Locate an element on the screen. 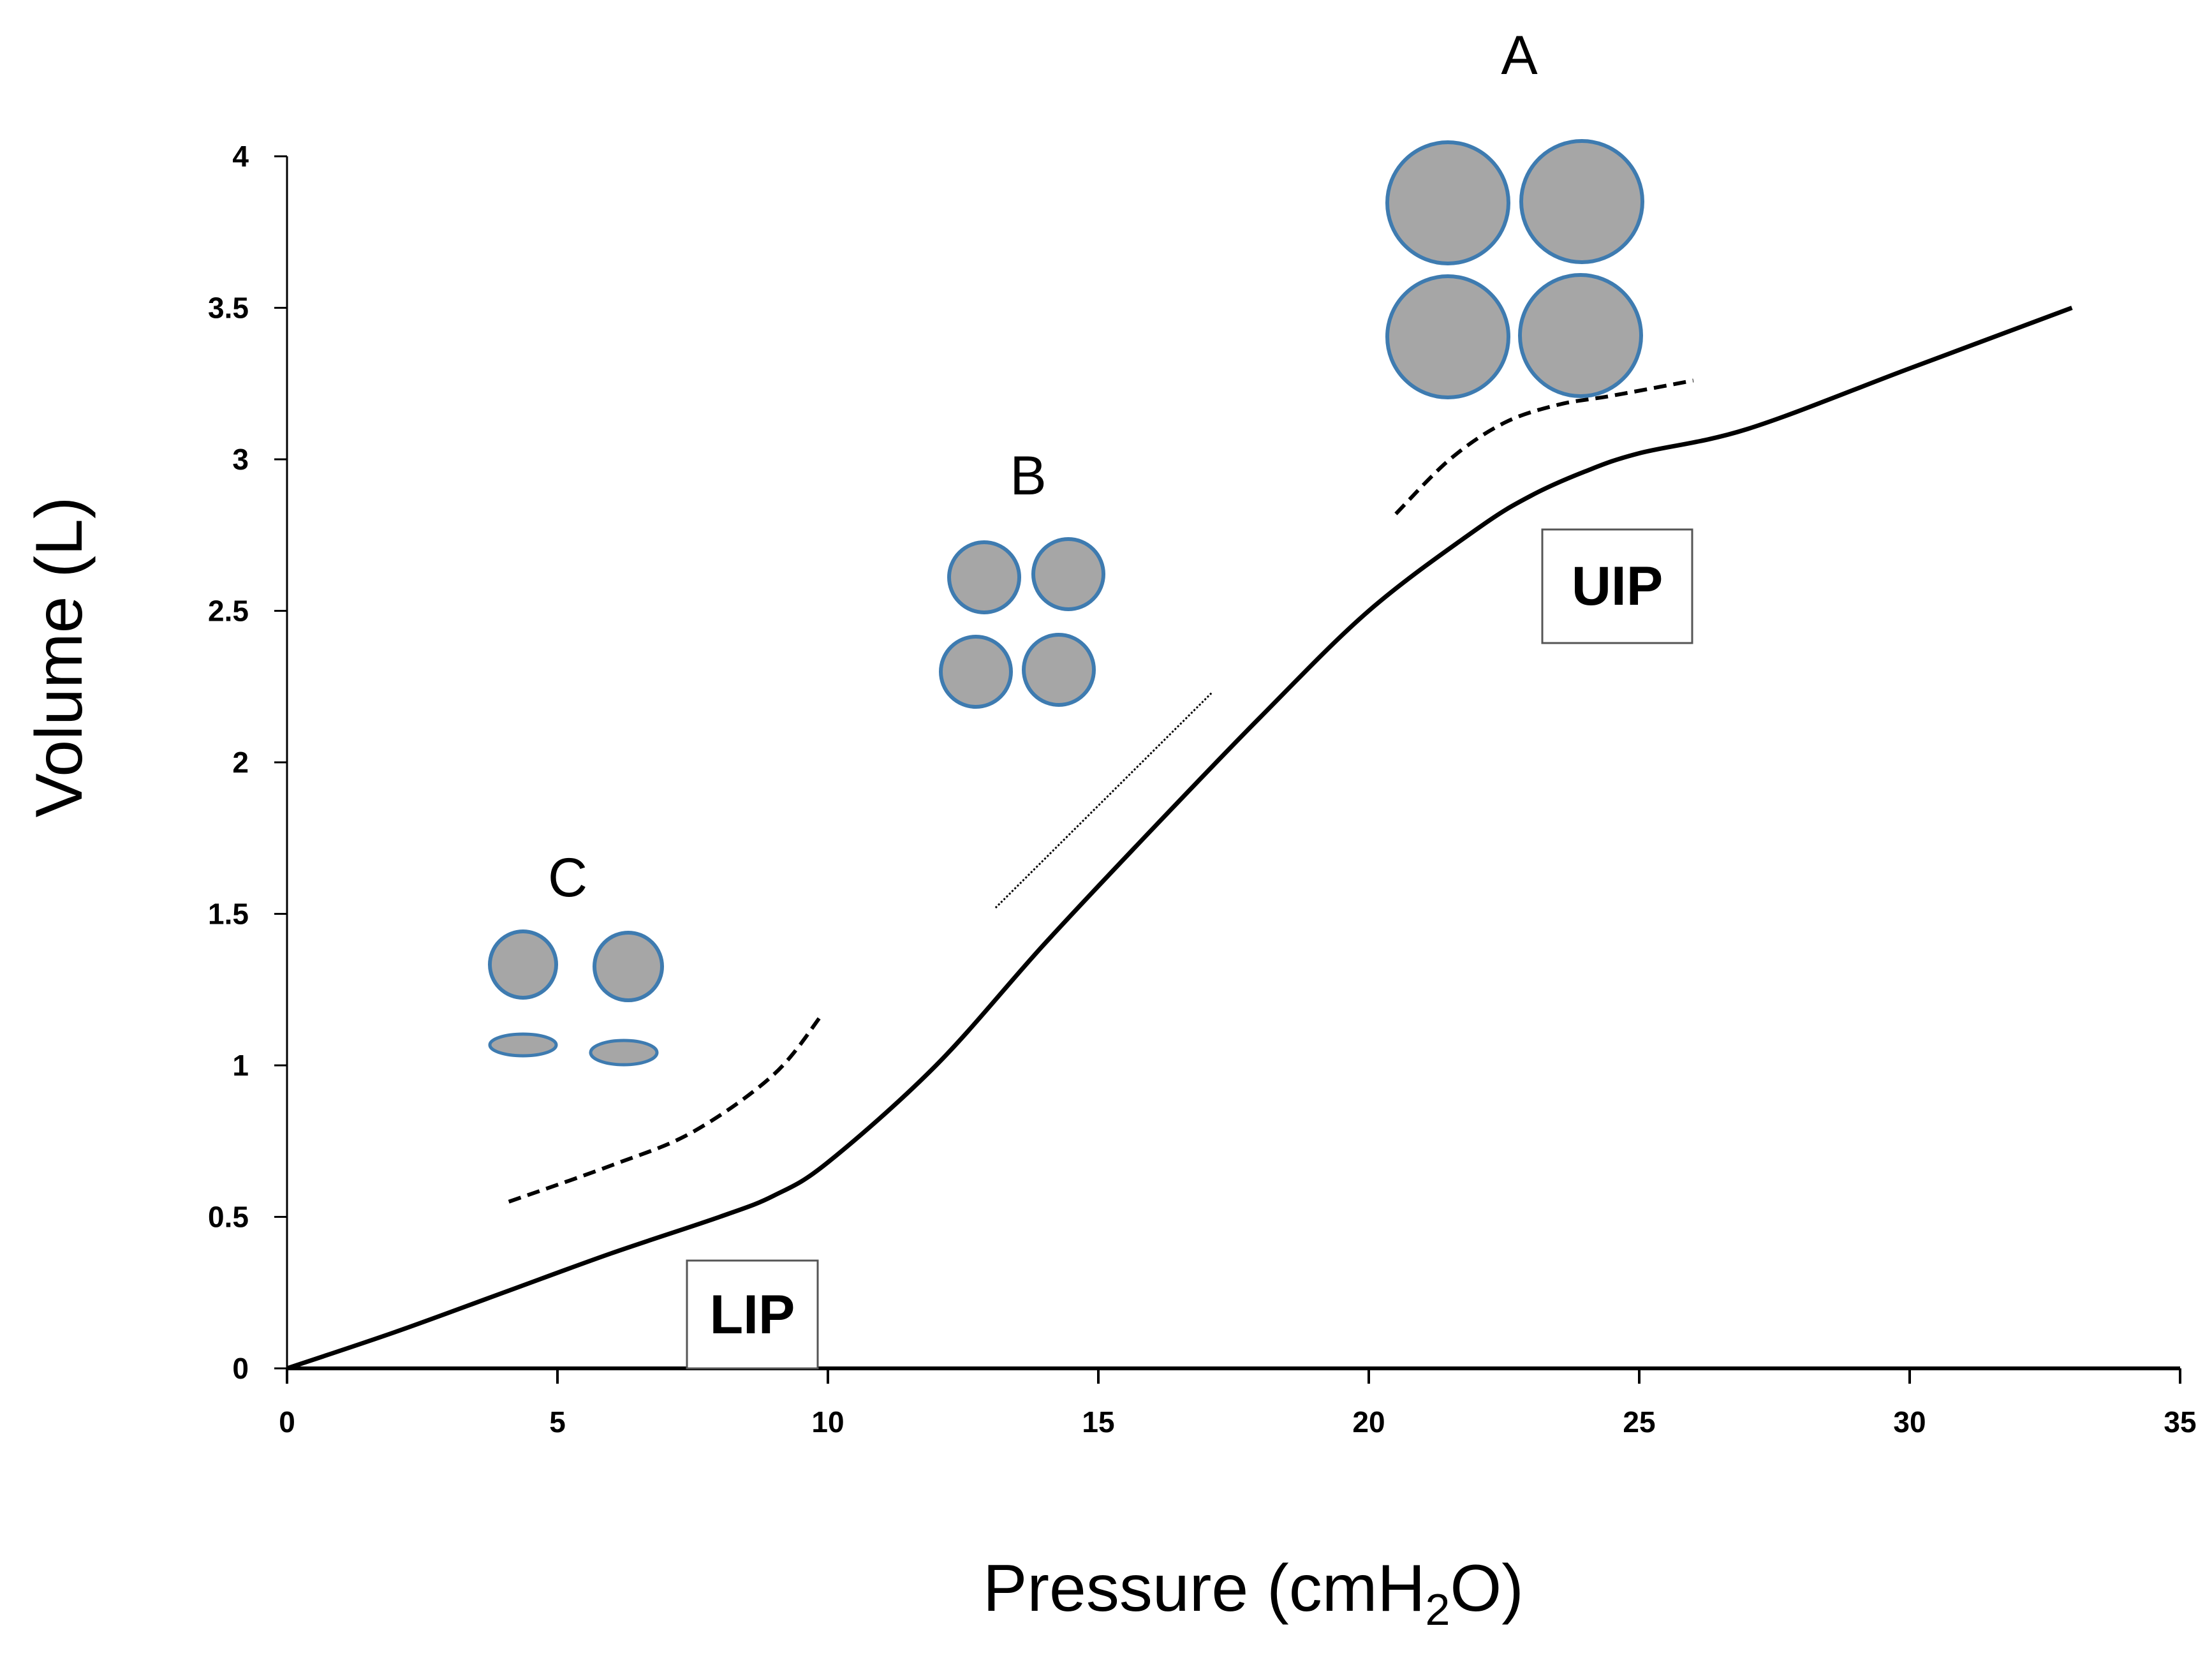 This screenshot has height=1658, width=2212. x-tick-label: 35 is located at coordinates (2180, 1422).